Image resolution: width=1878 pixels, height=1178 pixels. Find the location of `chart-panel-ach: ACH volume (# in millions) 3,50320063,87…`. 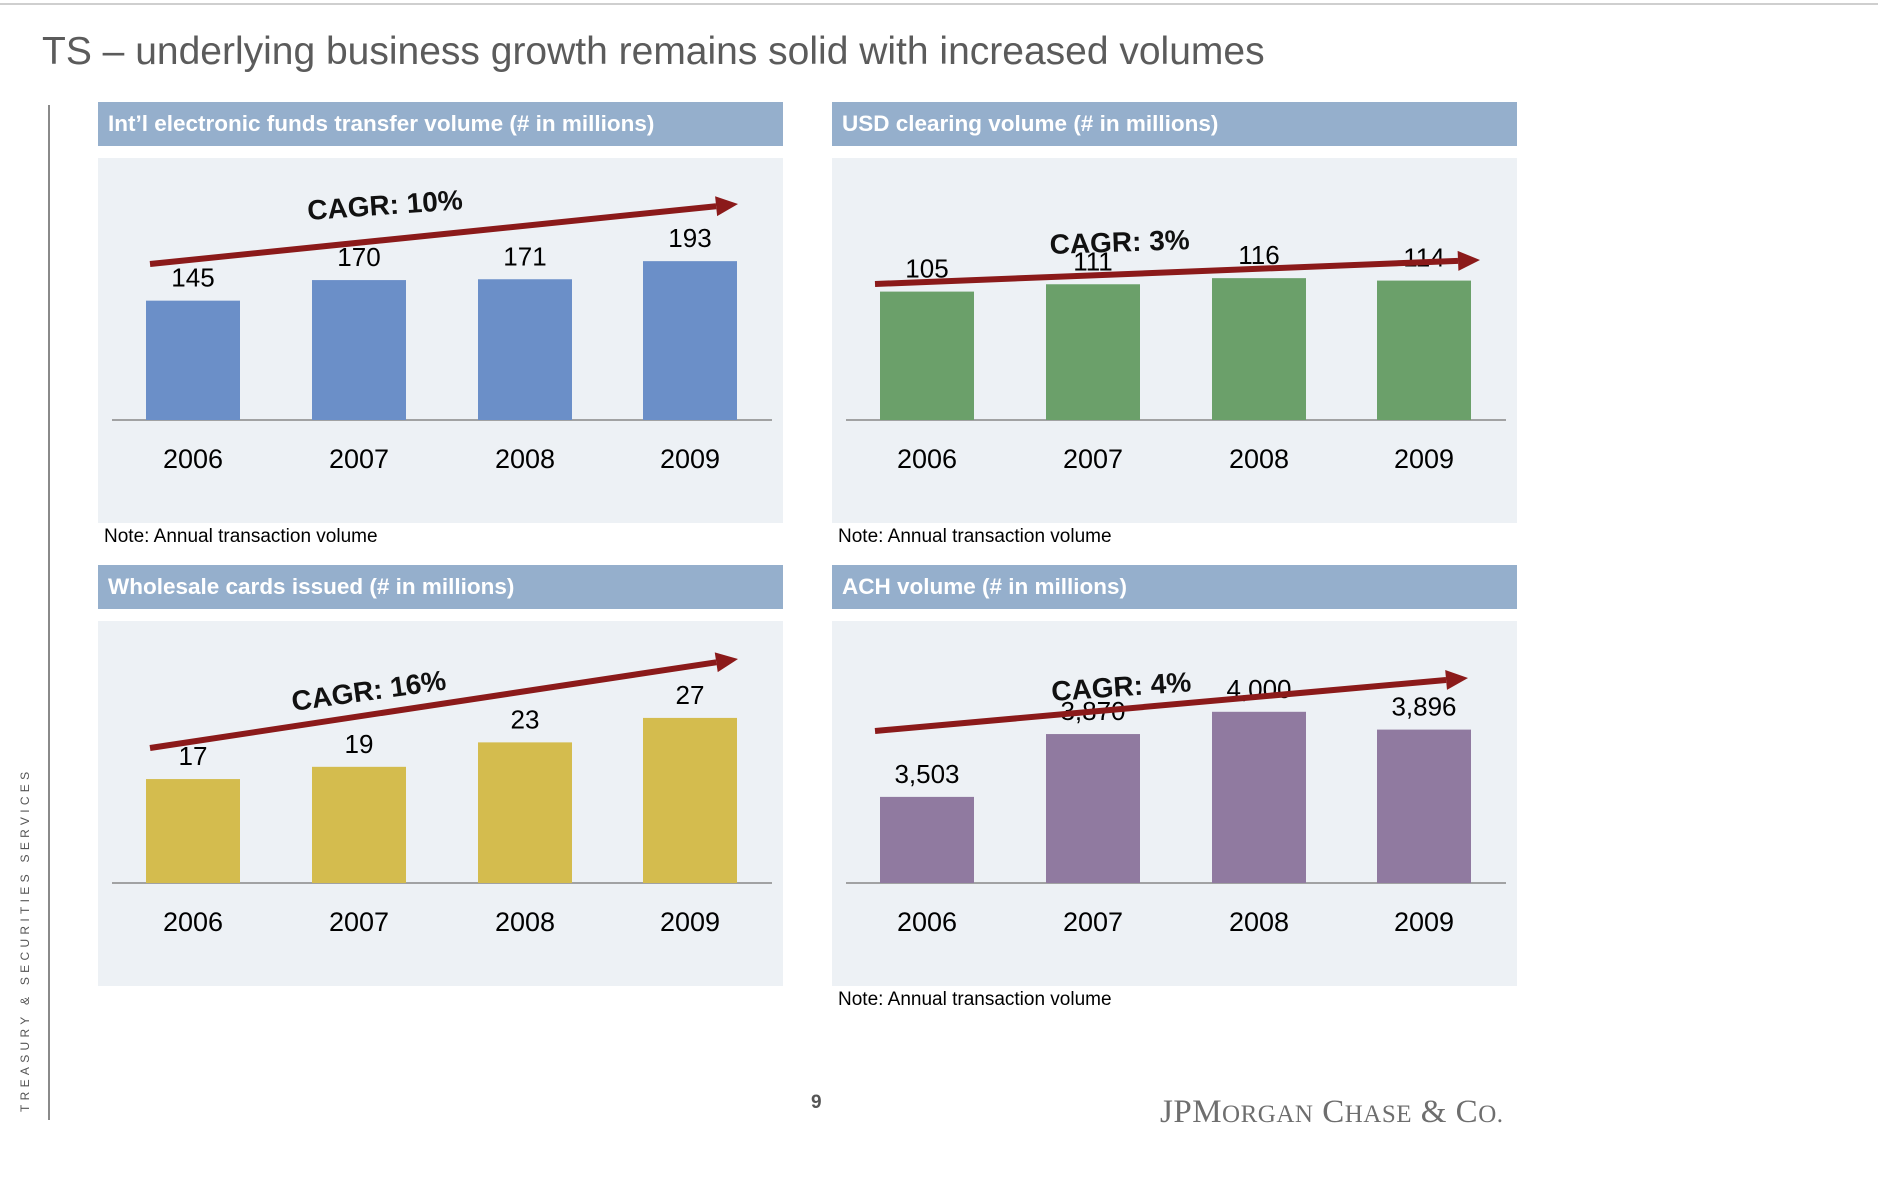

chart-panel-ach: ACH volume (# in millions) 3,50320063,87… is located at coordinates (1174, 795).